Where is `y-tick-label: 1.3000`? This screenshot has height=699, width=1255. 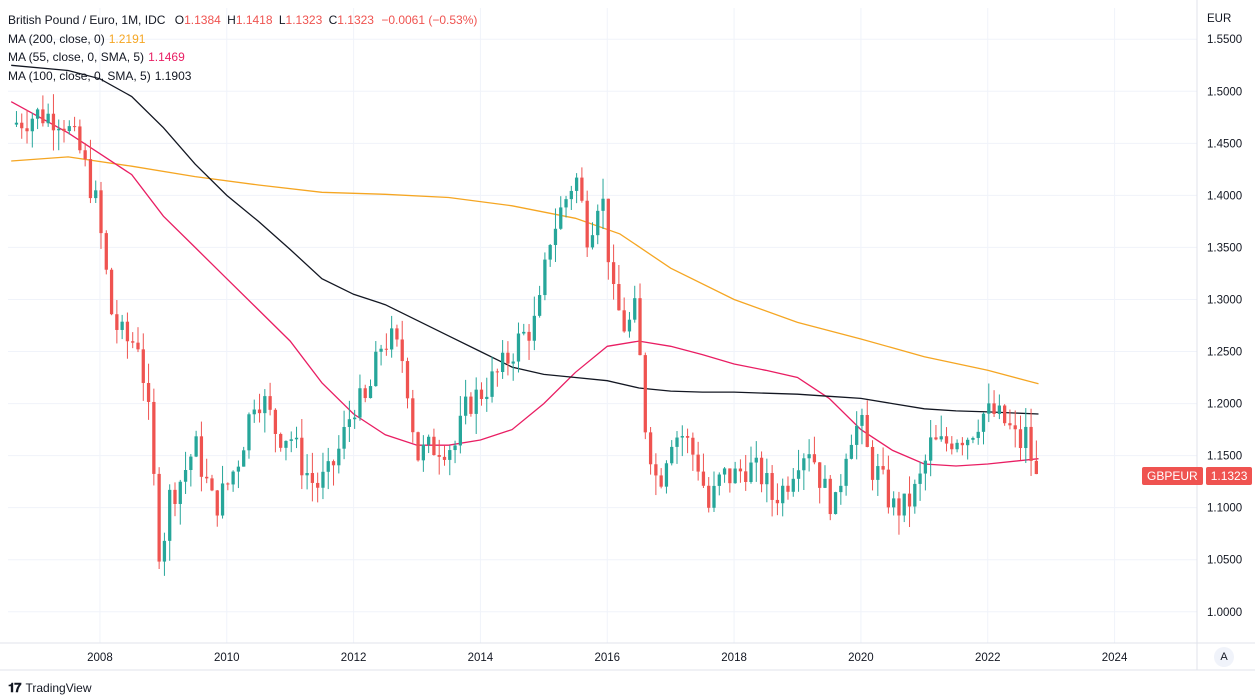
y-tick-label: 1.3000 is located at coordinates (1224, 300).